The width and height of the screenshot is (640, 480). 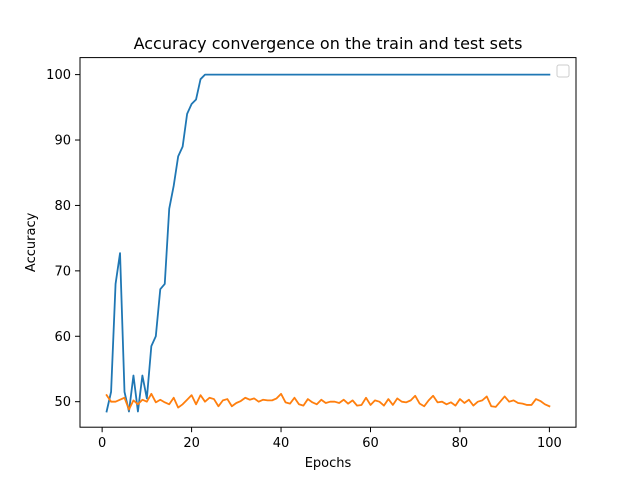 What do you see at coordinates (62, 337) in the screenshot?
I see `y-tick-label-1: 60` at bounding box center [62, 337].